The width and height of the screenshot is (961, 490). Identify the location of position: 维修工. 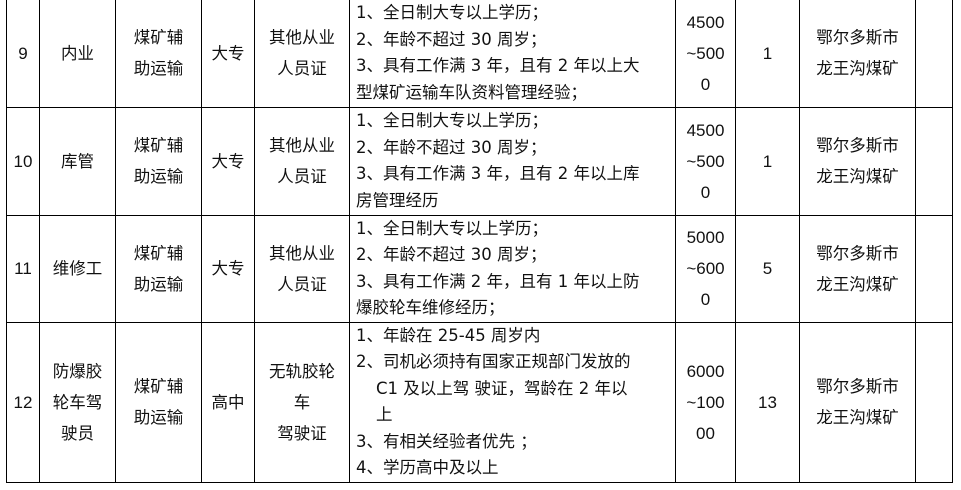
(77, 268).